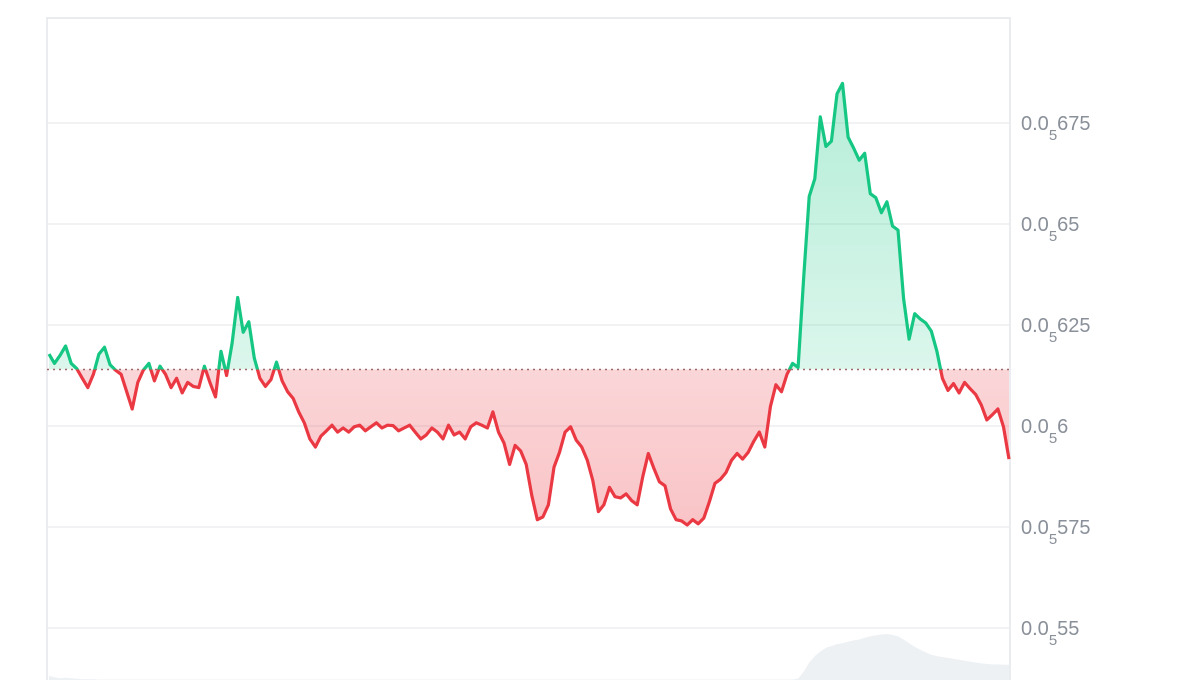 The height and width of the screenshot is (680, 1200). I want to click on y-tick-label: 0.05675, so click(1056, 128).